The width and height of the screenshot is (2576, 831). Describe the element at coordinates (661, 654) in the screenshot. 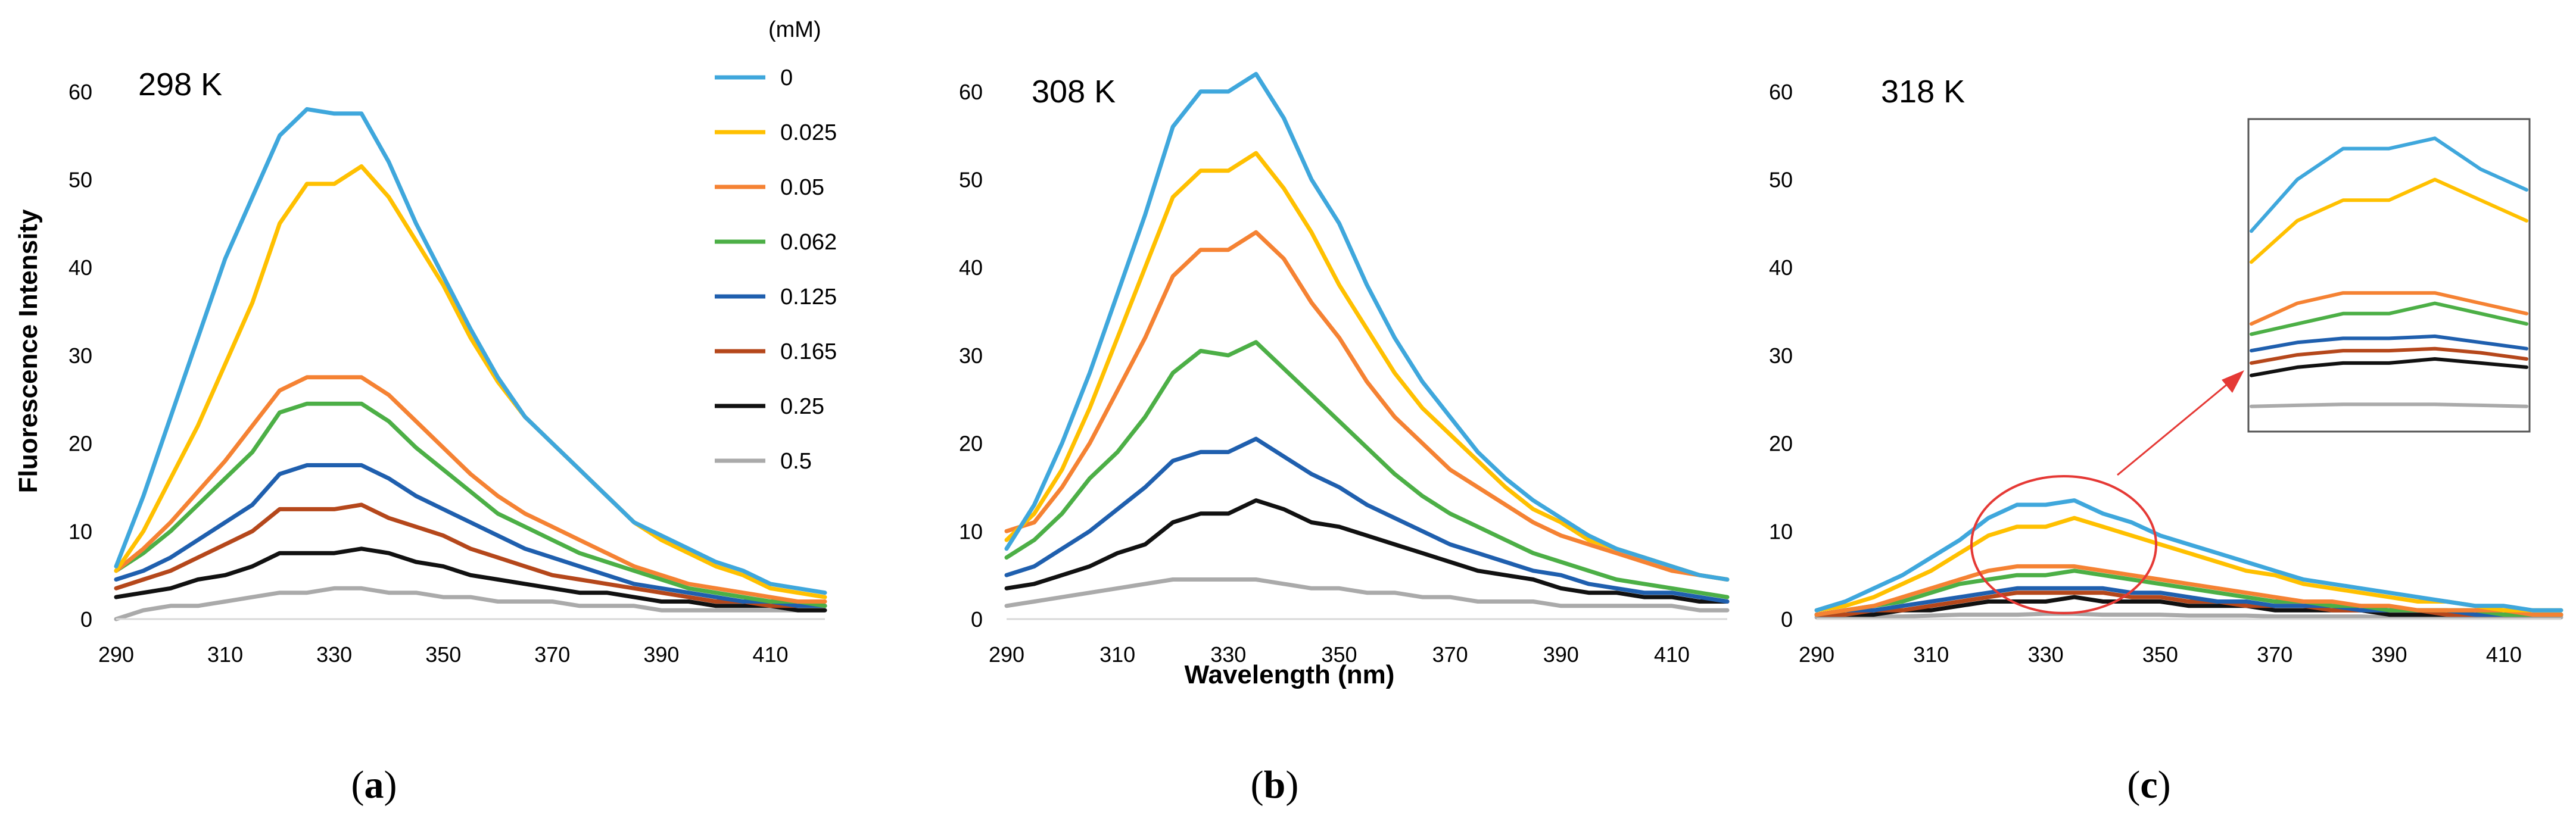

I see `panel-a-xtick-label: 390` at that location.